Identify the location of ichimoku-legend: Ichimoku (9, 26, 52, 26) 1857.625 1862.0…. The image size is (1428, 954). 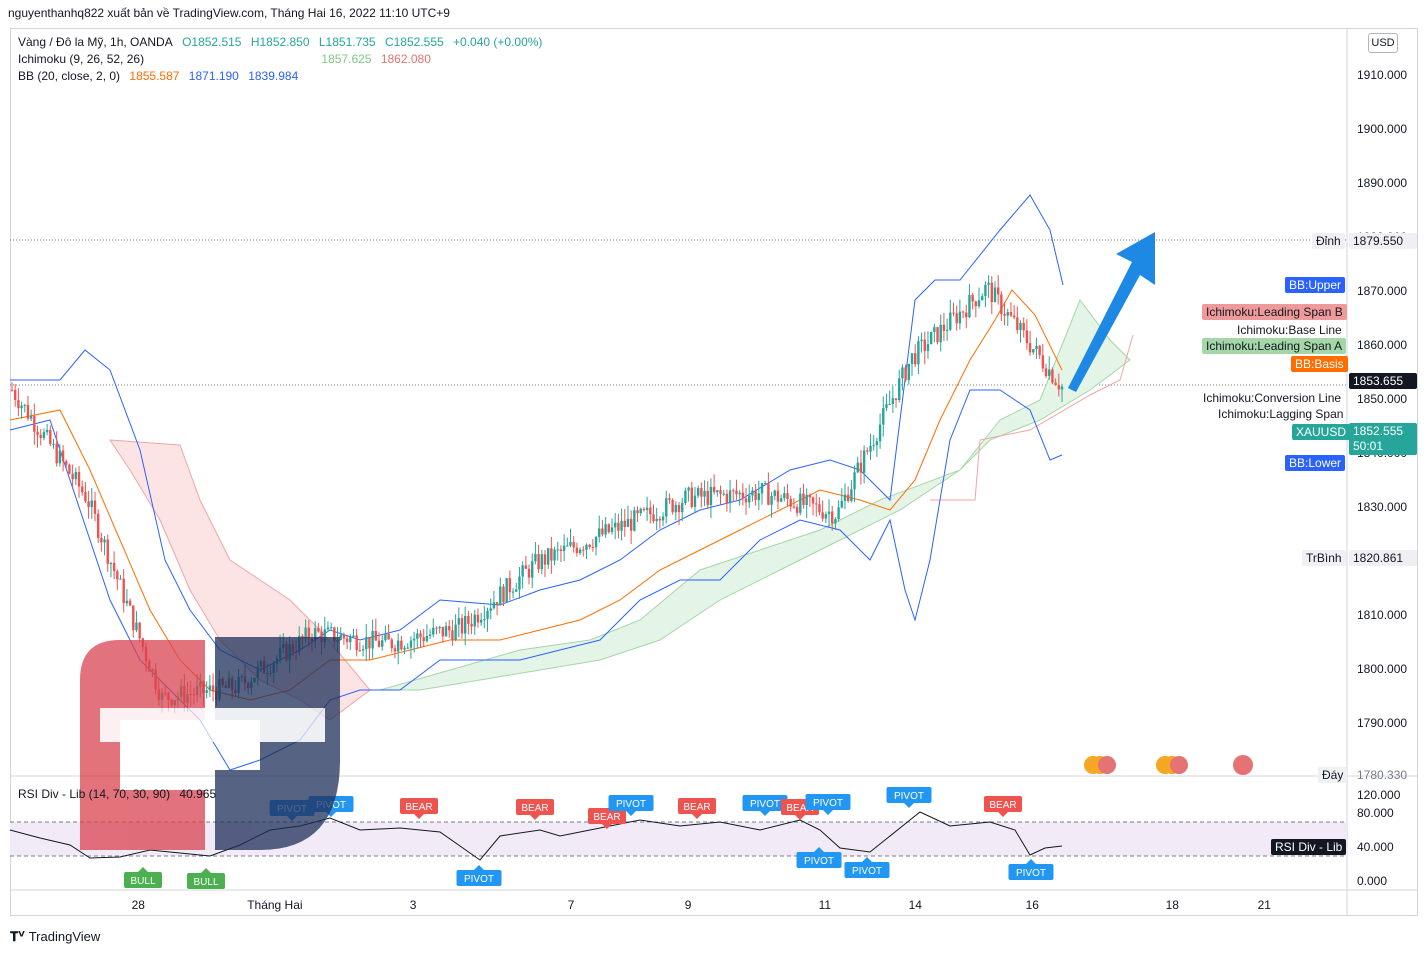
(227, 59).